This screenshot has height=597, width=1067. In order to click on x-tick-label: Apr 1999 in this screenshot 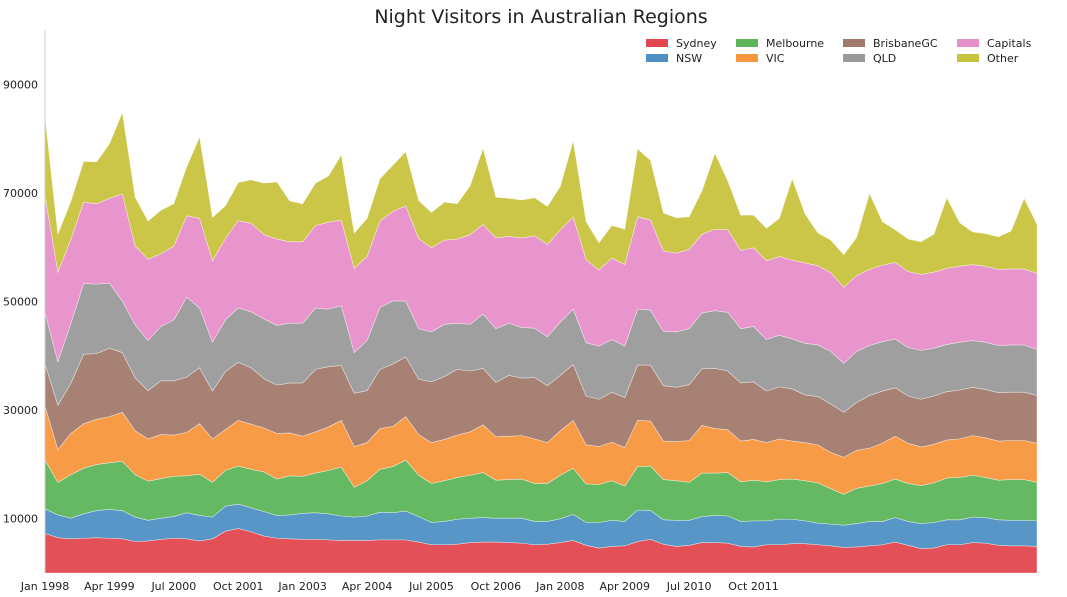, I will do `click(109, 586)`.